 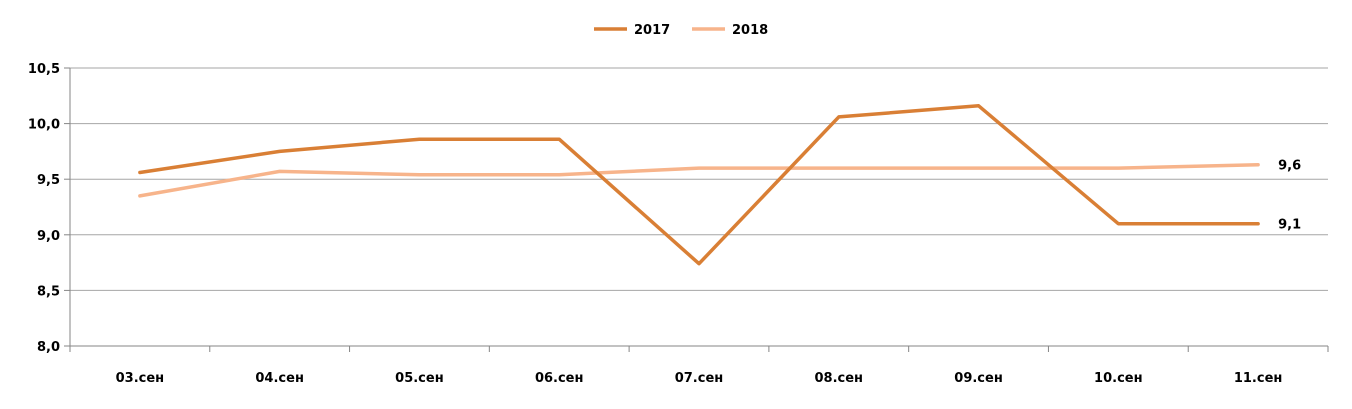 I want to click on data-label-2017: 9,1, so click(x=1289, y=225).